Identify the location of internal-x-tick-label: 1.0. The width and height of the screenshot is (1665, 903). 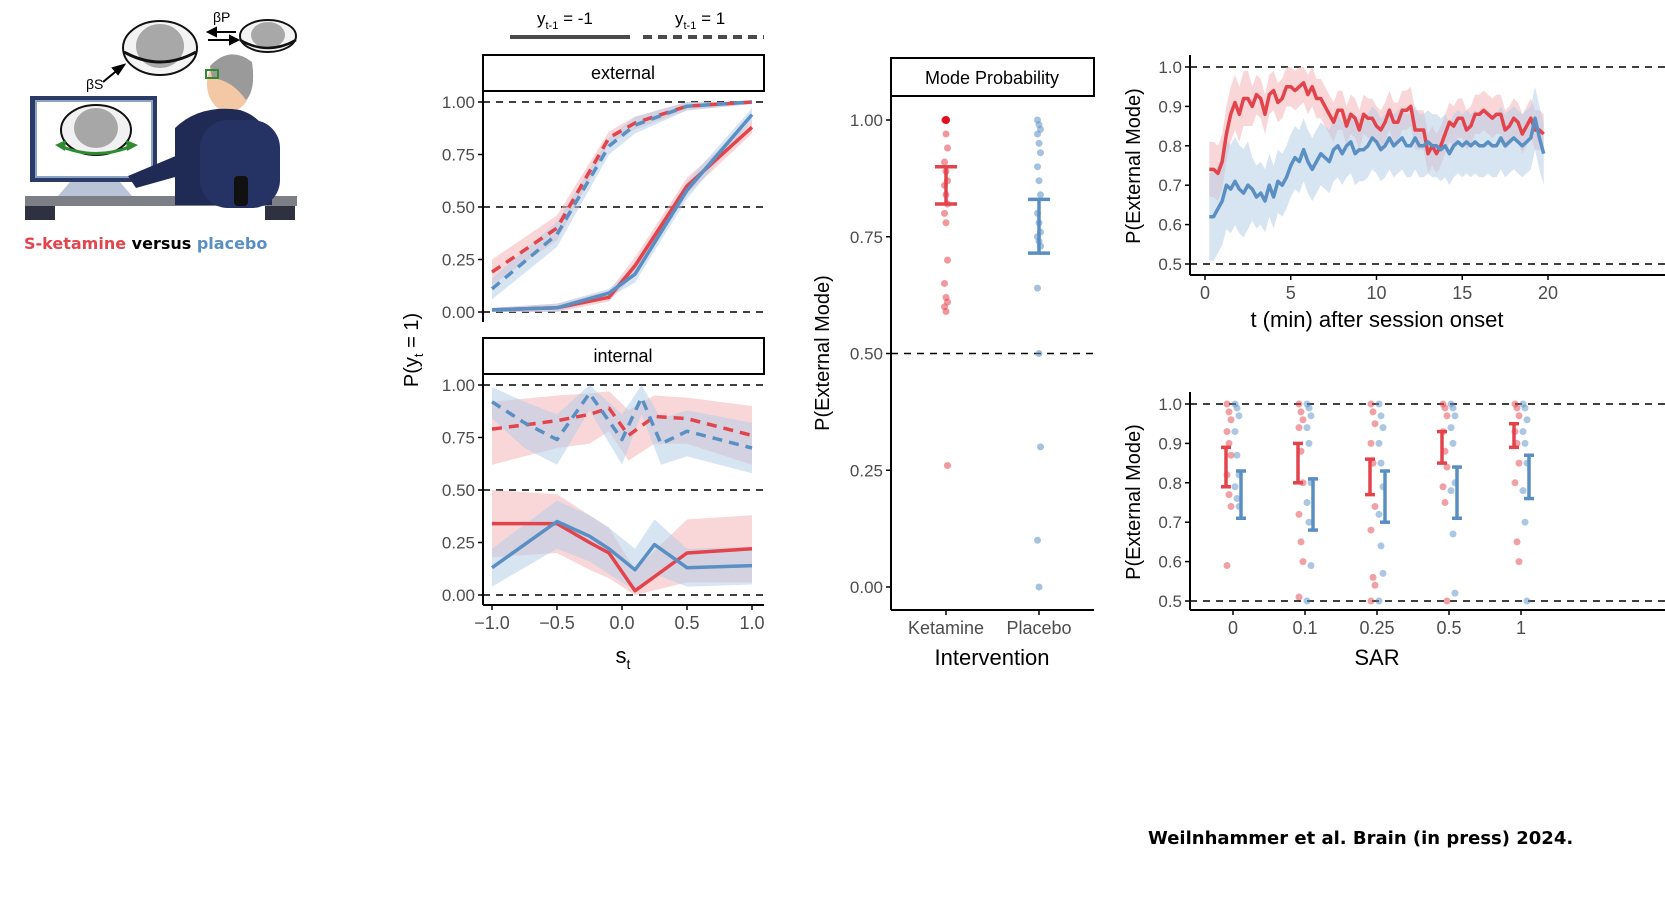
(751, 623).